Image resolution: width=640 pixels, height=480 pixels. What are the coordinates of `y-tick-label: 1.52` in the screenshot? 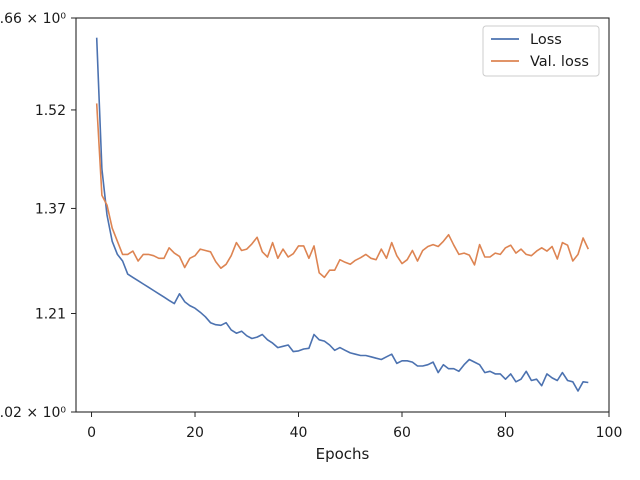 It's located at (50, 111).